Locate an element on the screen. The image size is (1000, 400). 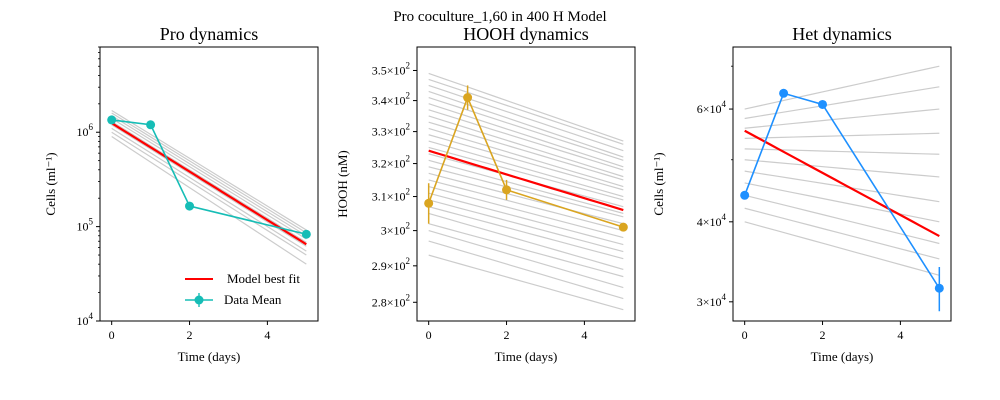
het-xtick-label-0: 0 is located at coordinates (745, 335).